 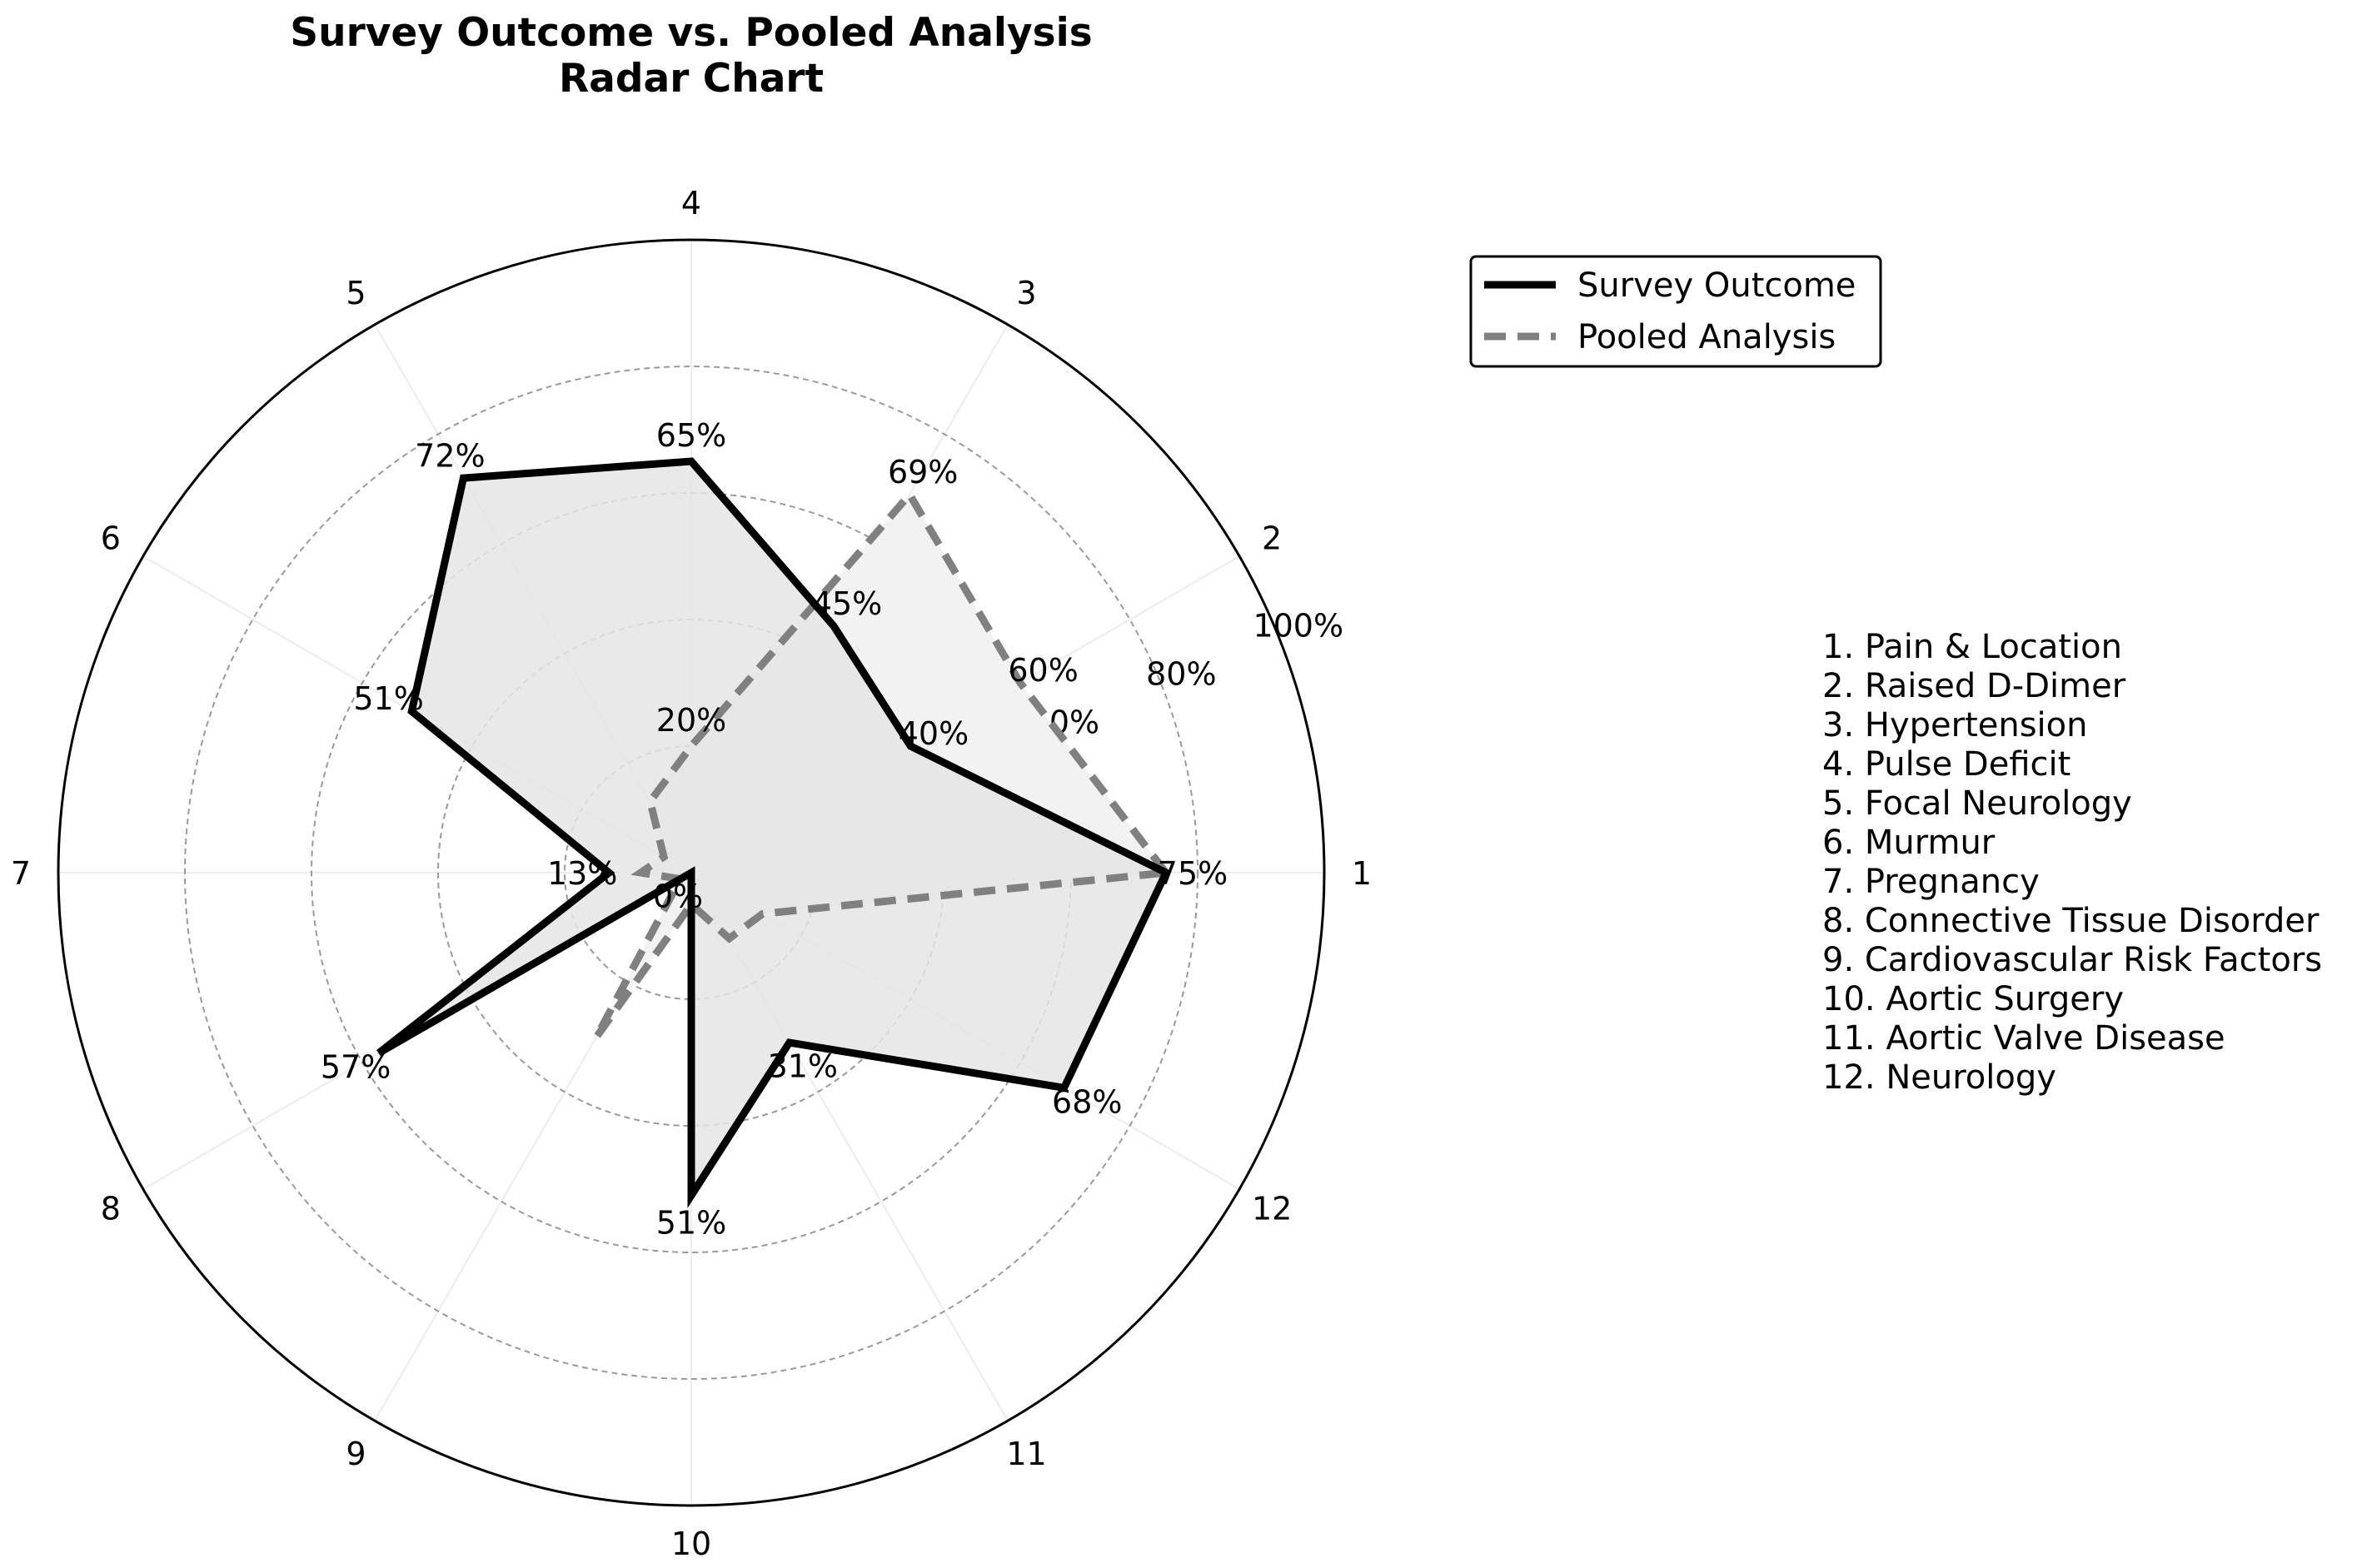 What do you see at coordinates (1909, 843) in the screenshot?
I see `category-key-item: 6. Murmur` at bounding box center [1909, 843].